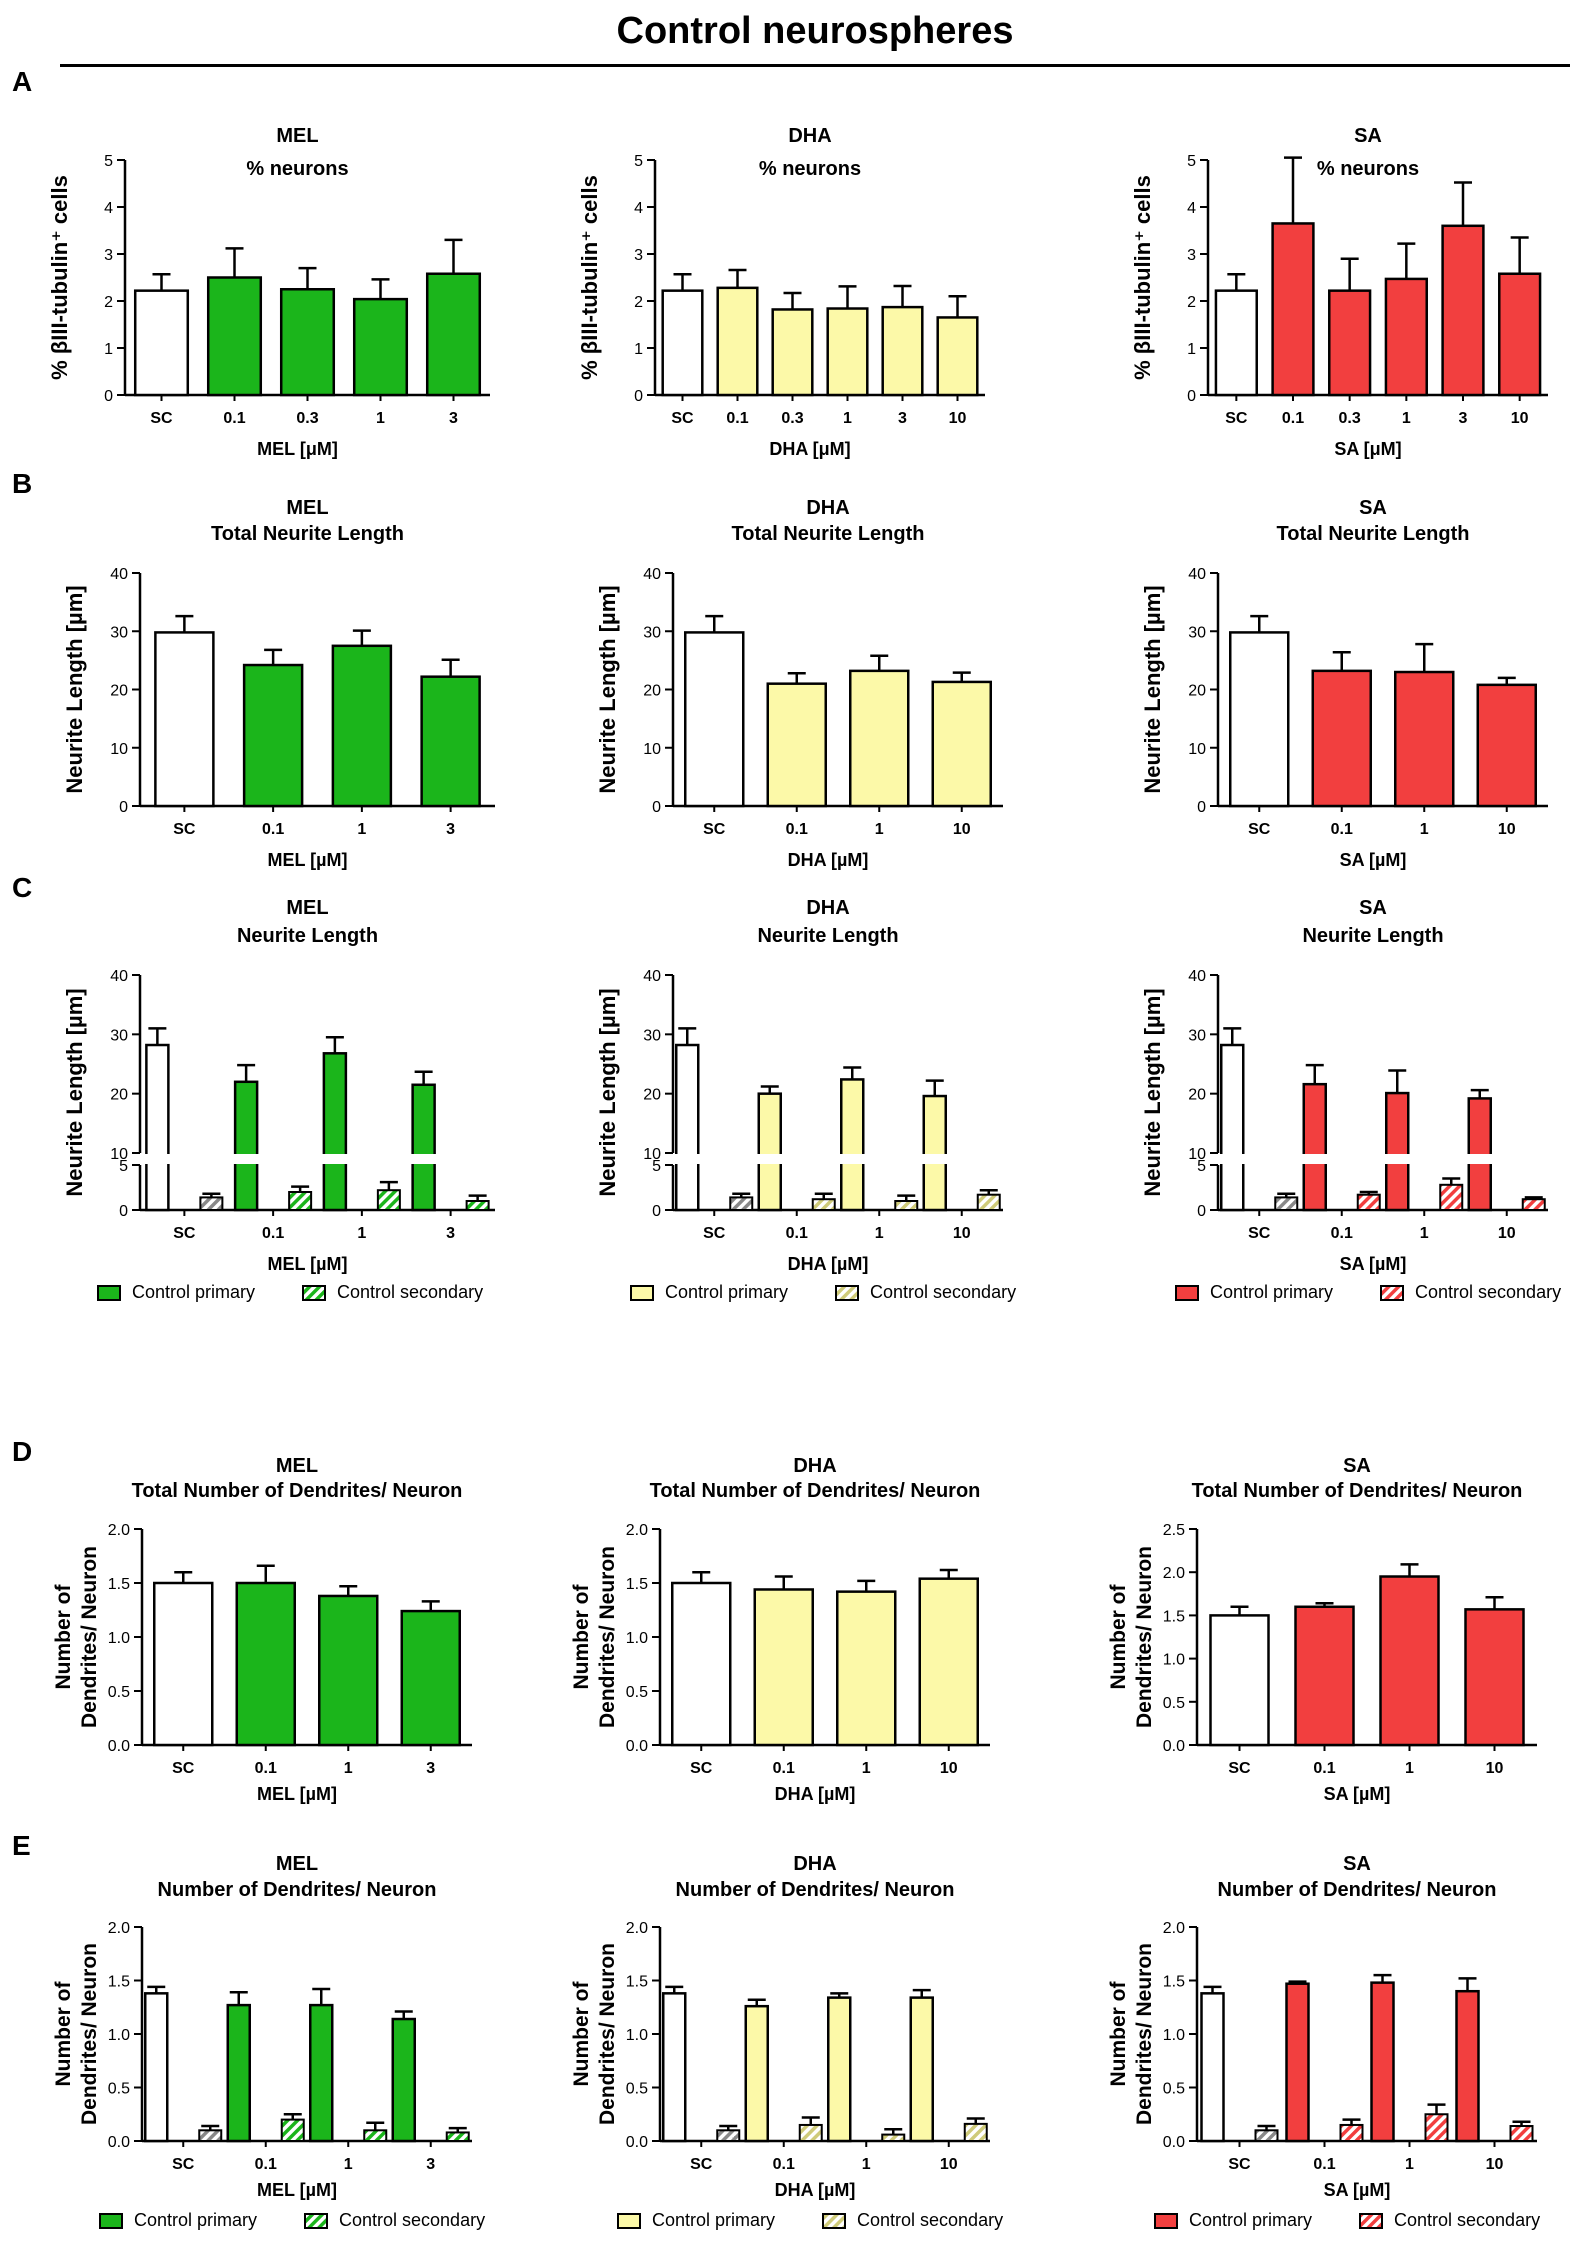 The width and height of the screenshot is (1596, 2250). What do you see at coordinates (210, 2136) in the screenshot?
I see `e-mel-bar-secondary-SC` at bounding box center [210, 2136].